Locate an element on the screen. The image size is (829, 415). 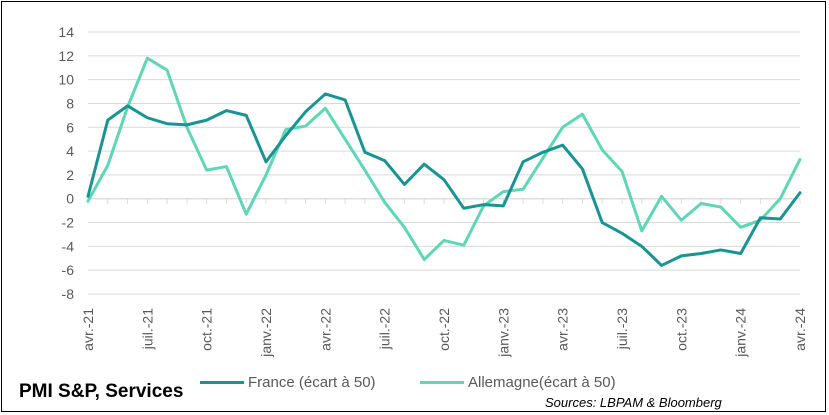
x-tick-label: avr.-21 is located at coordinates (88, 329).